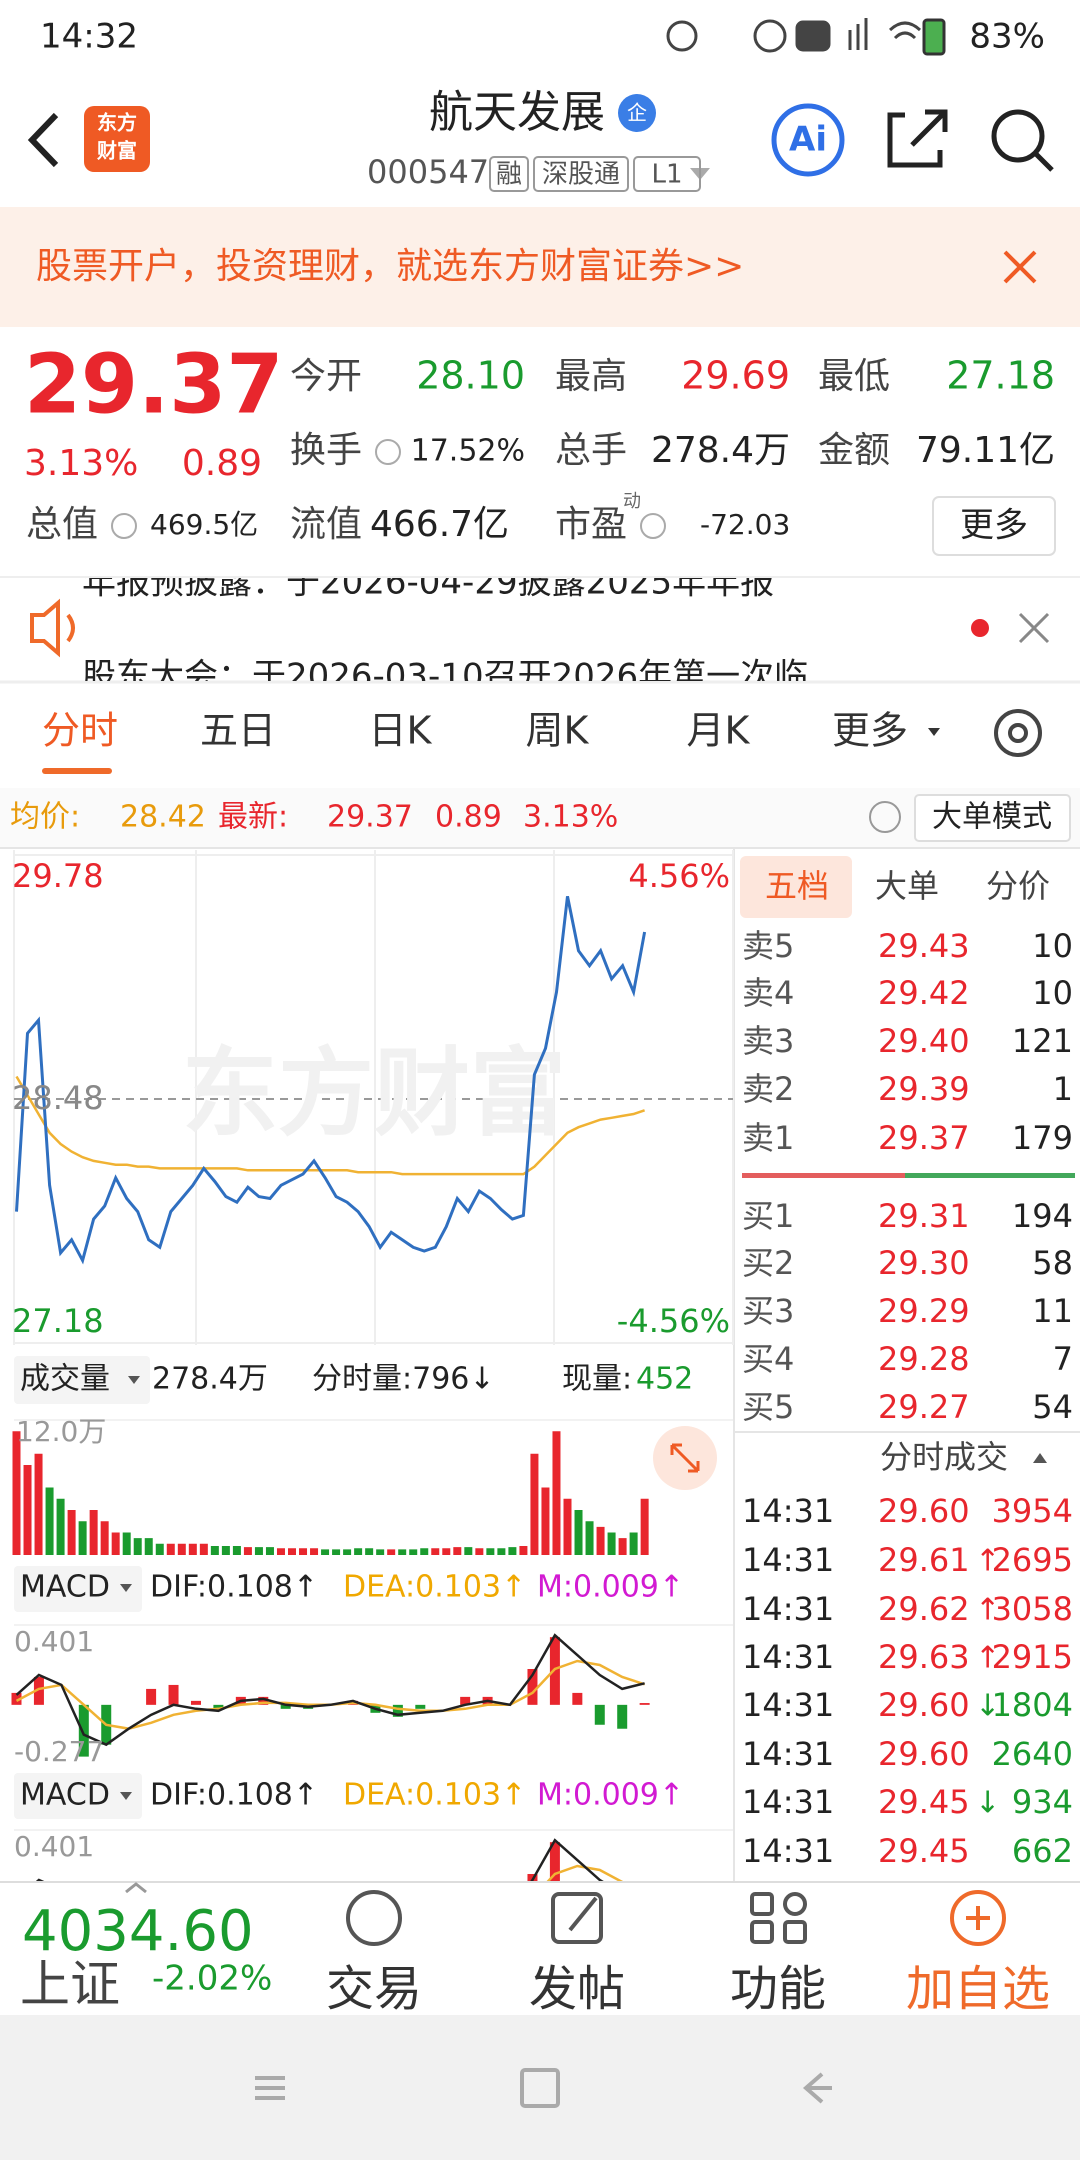 The height and width of the screenshot is (2160, 1080). I want to click on trade-arrow: ↑, so click(987, 1610).